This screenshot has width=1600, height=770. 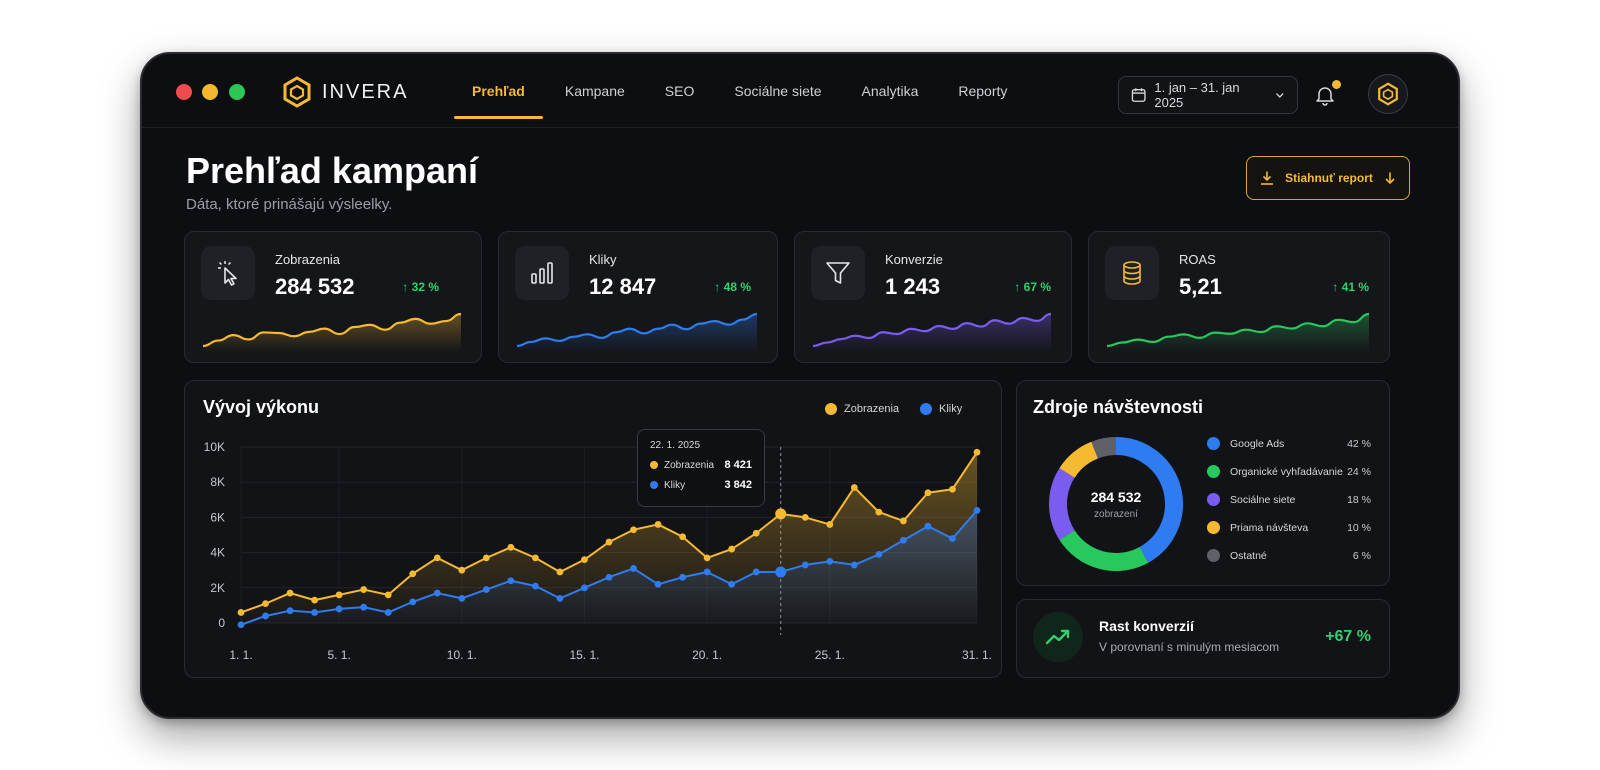 What do you see at coordinates (594, 91) in the screenshot?
I see `nav-item-kampane: Kampane` at bounding box center [594, 91].